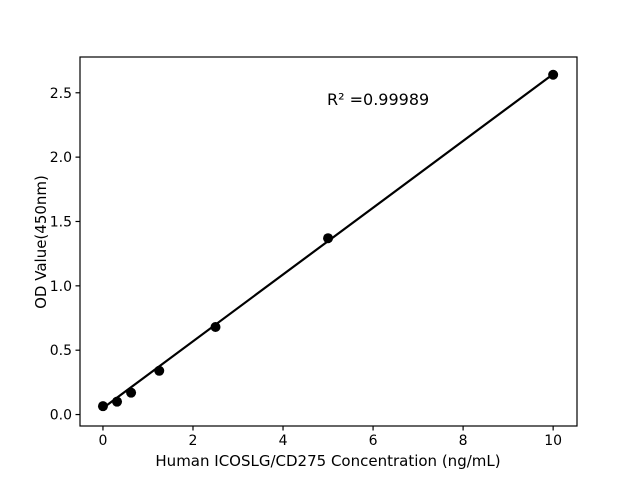  What do you see at coordinates (61, 94) in the screenshot?
I see `y-tick-label: 2.5` at bounding box center [61, 94].